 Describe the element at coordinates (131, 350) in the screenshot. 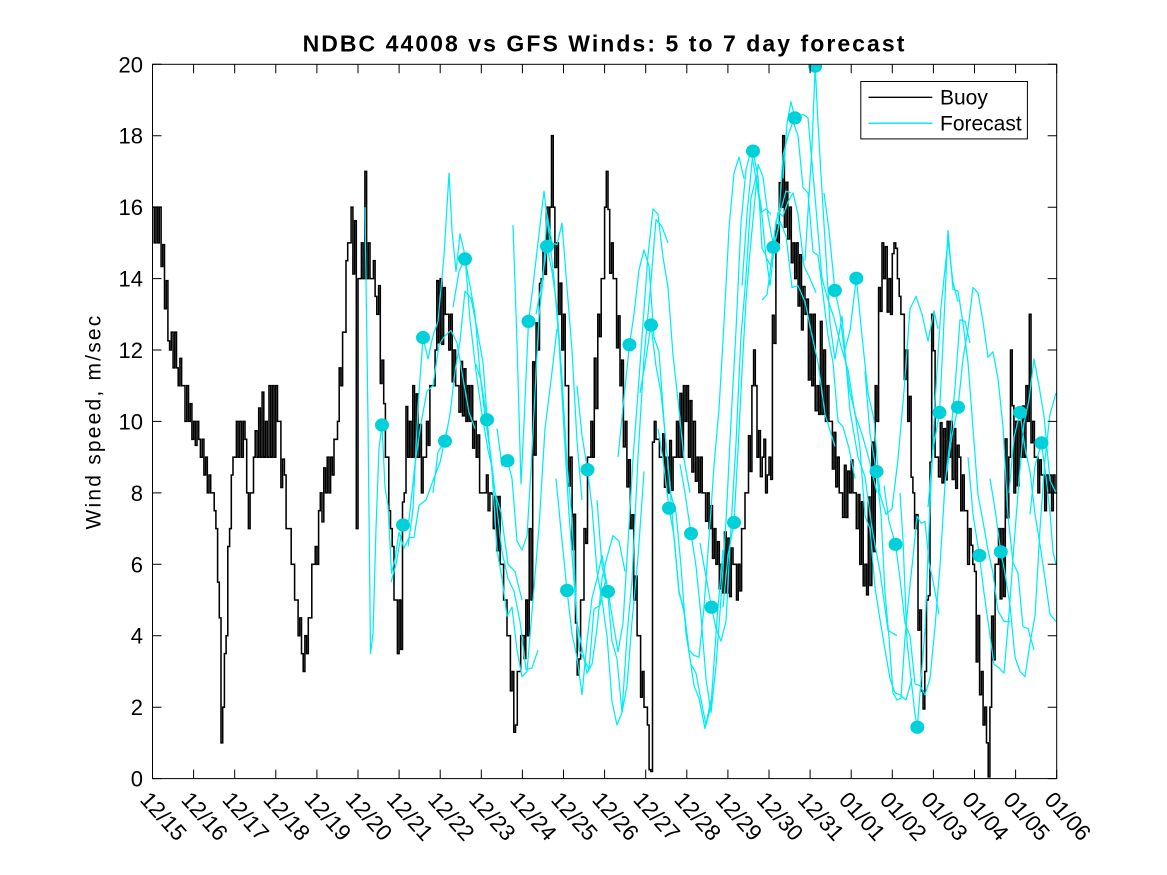

I see `svg-text: 12` at that location.